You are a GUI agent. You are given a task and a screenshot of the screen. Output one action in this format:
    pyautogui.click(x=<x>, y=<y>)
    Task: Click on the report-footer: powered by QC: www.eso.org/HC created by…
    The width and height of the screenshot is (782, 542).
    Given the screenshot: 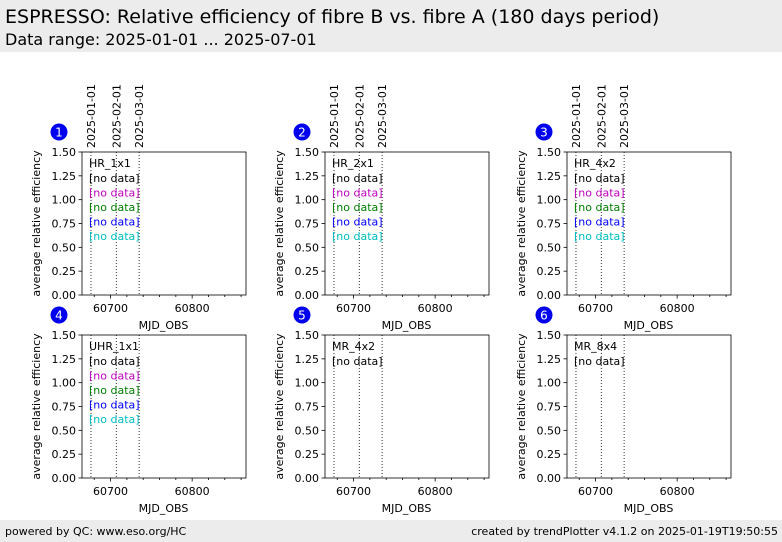 What is the action you would take?
    pyautogui.click(x=391, y=531)
    